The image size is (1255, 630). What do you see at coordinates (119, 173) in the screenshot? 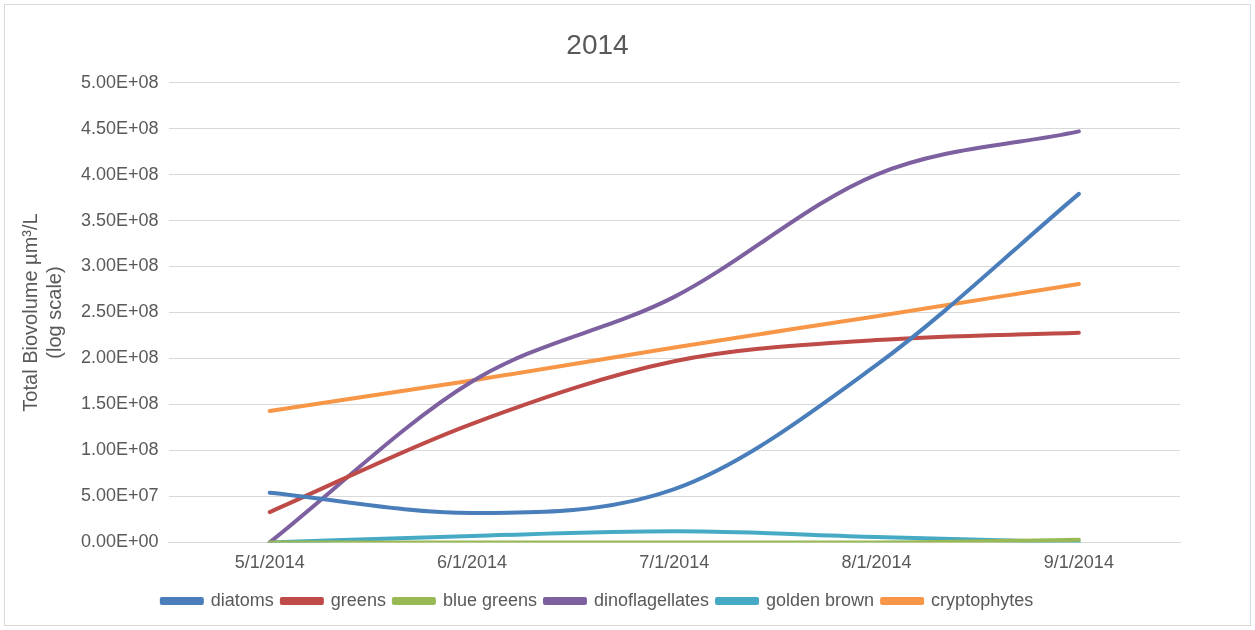
I see `y-tick-label: 4.00E+08` at bounding box center [119, 173].